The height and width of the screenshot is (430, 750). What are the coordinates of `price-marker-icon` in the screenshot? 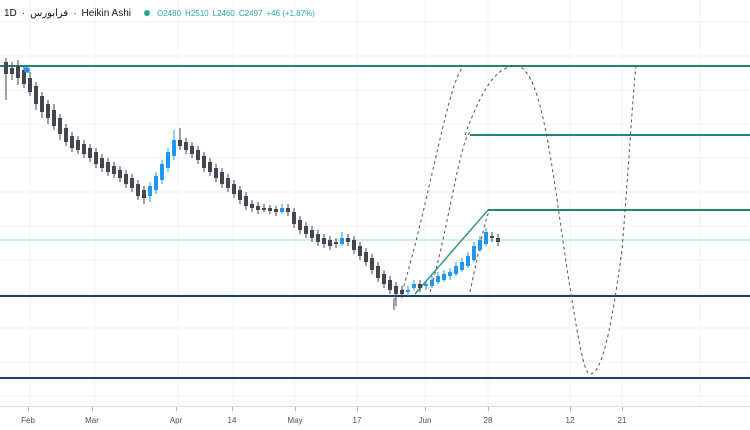 It's located at (27, 70).